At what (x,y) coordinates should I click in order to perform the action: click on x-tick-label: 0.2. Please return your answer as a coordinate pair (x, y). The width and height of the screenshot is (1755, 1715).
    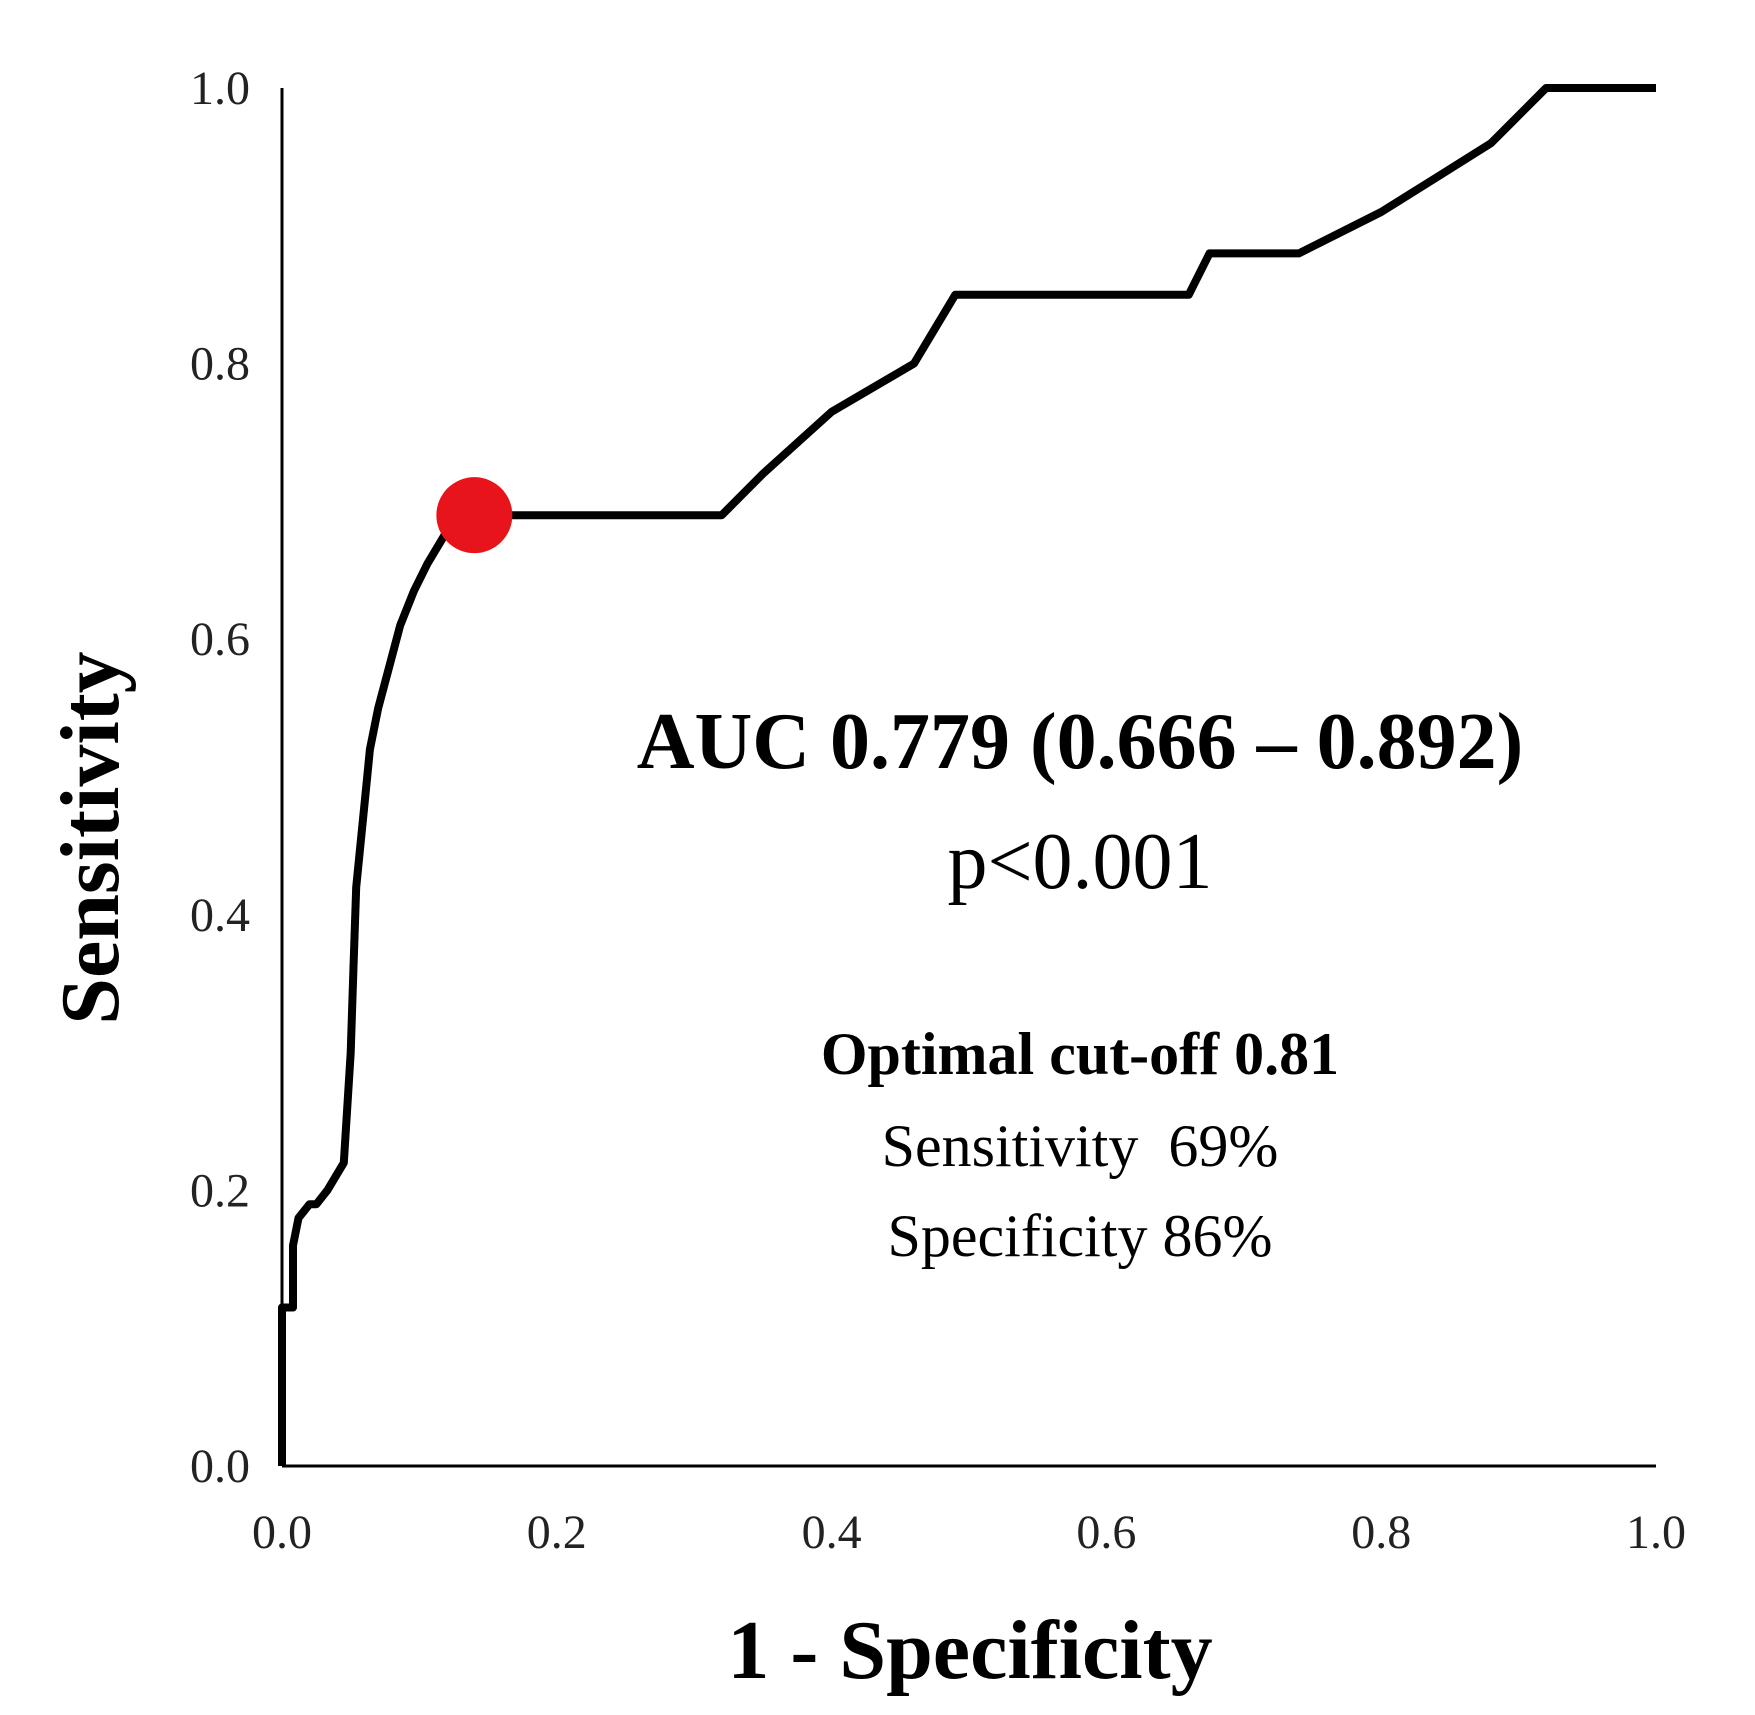
    Looking at the image, I should click on (557, 1532).